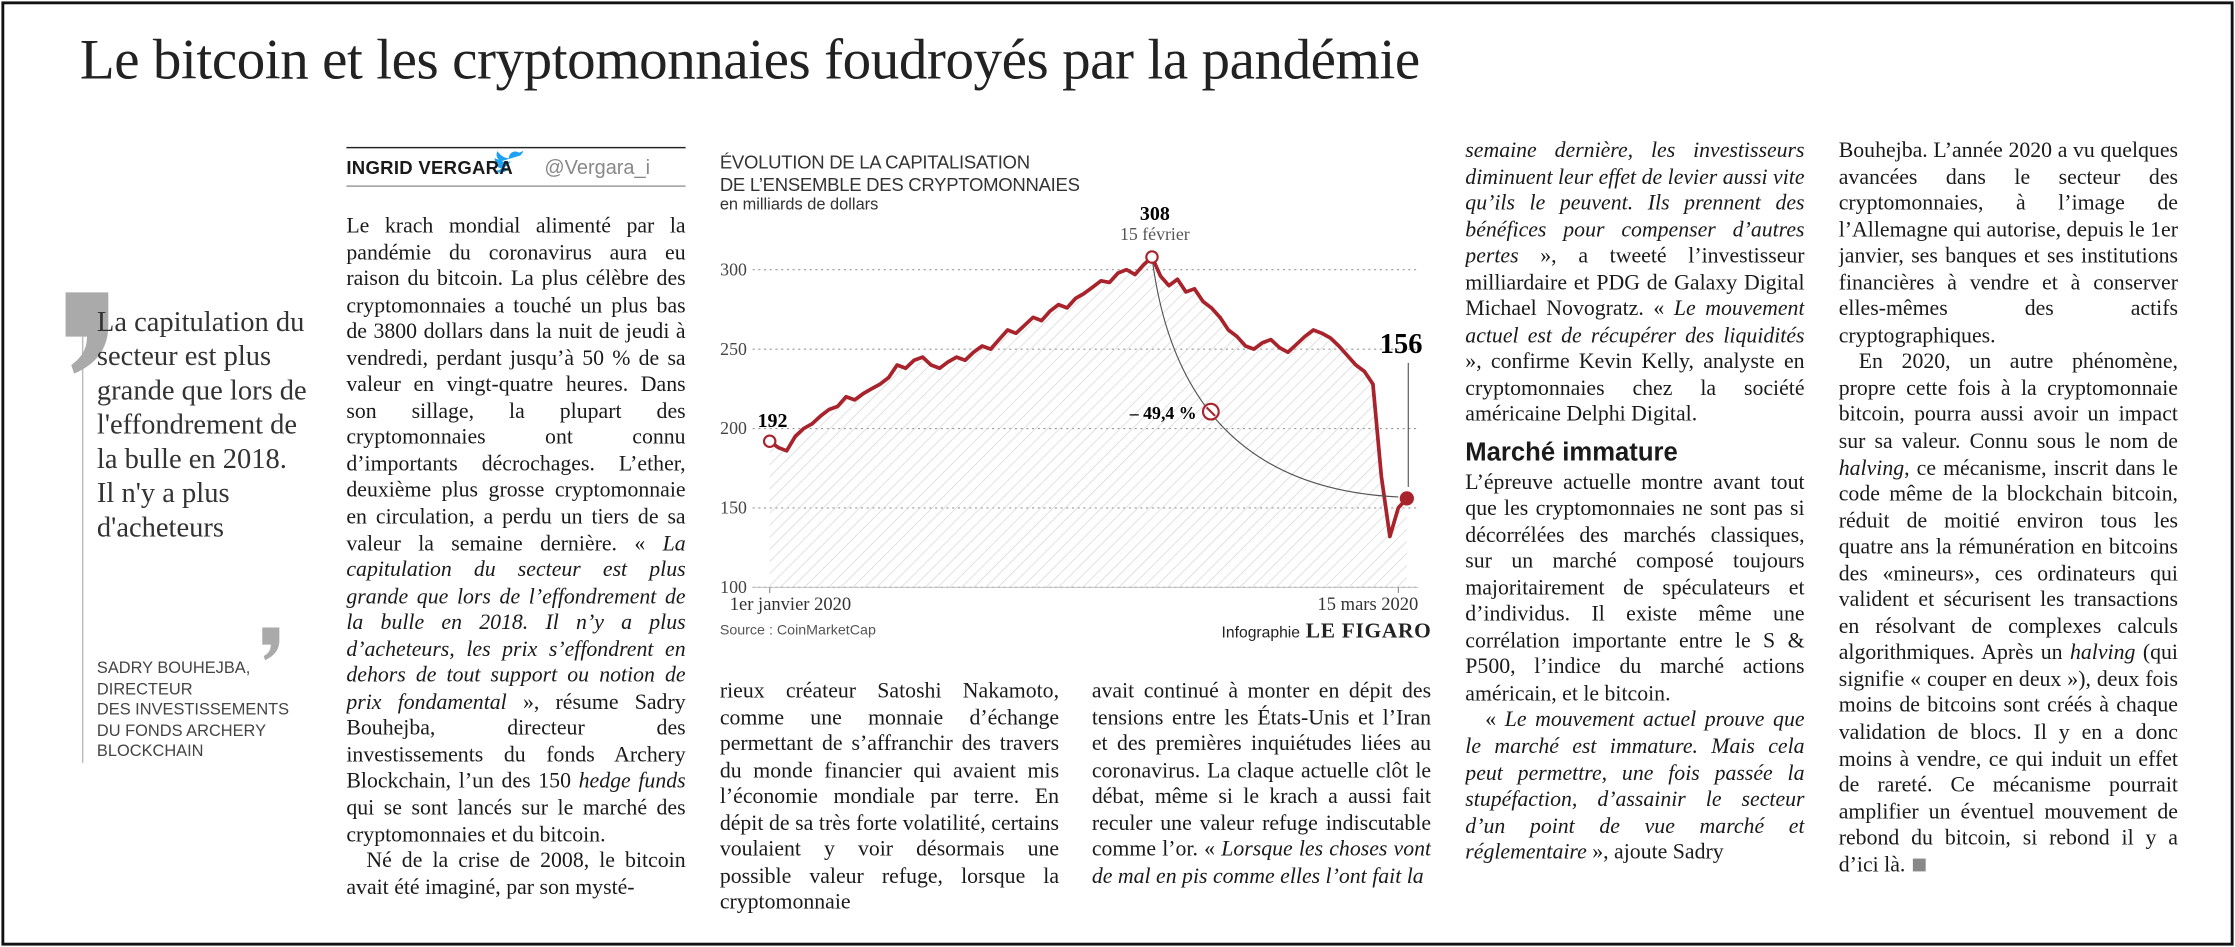 The width and height of the screenshot is (2235, 947). What do you see at coordinates (271, 644) in the screenshot?
I see `close-quote-mark` at bounding box center [271, 644].